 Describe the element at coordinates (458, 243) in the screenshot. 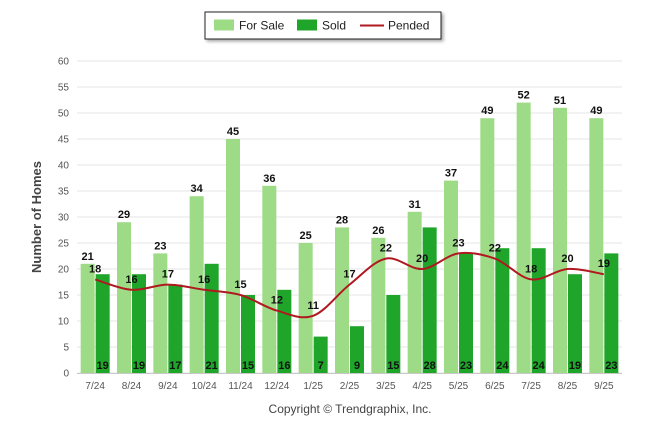

I see `label-pended: 23` at that location.